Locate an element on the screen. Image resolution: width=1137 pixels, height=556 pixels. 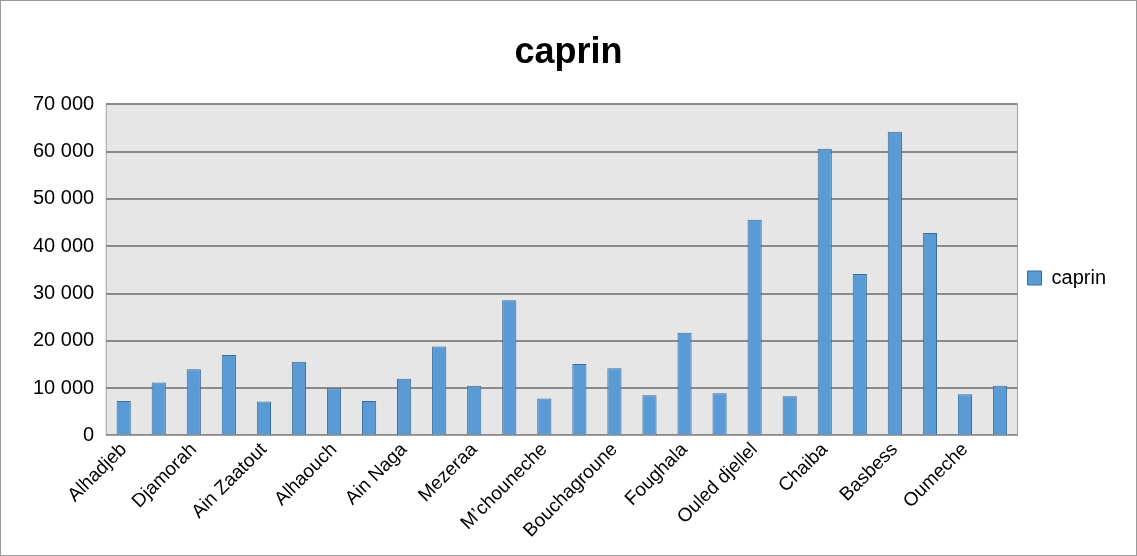
y-tick-label: 40 000 is located at coordinates (64, 244).